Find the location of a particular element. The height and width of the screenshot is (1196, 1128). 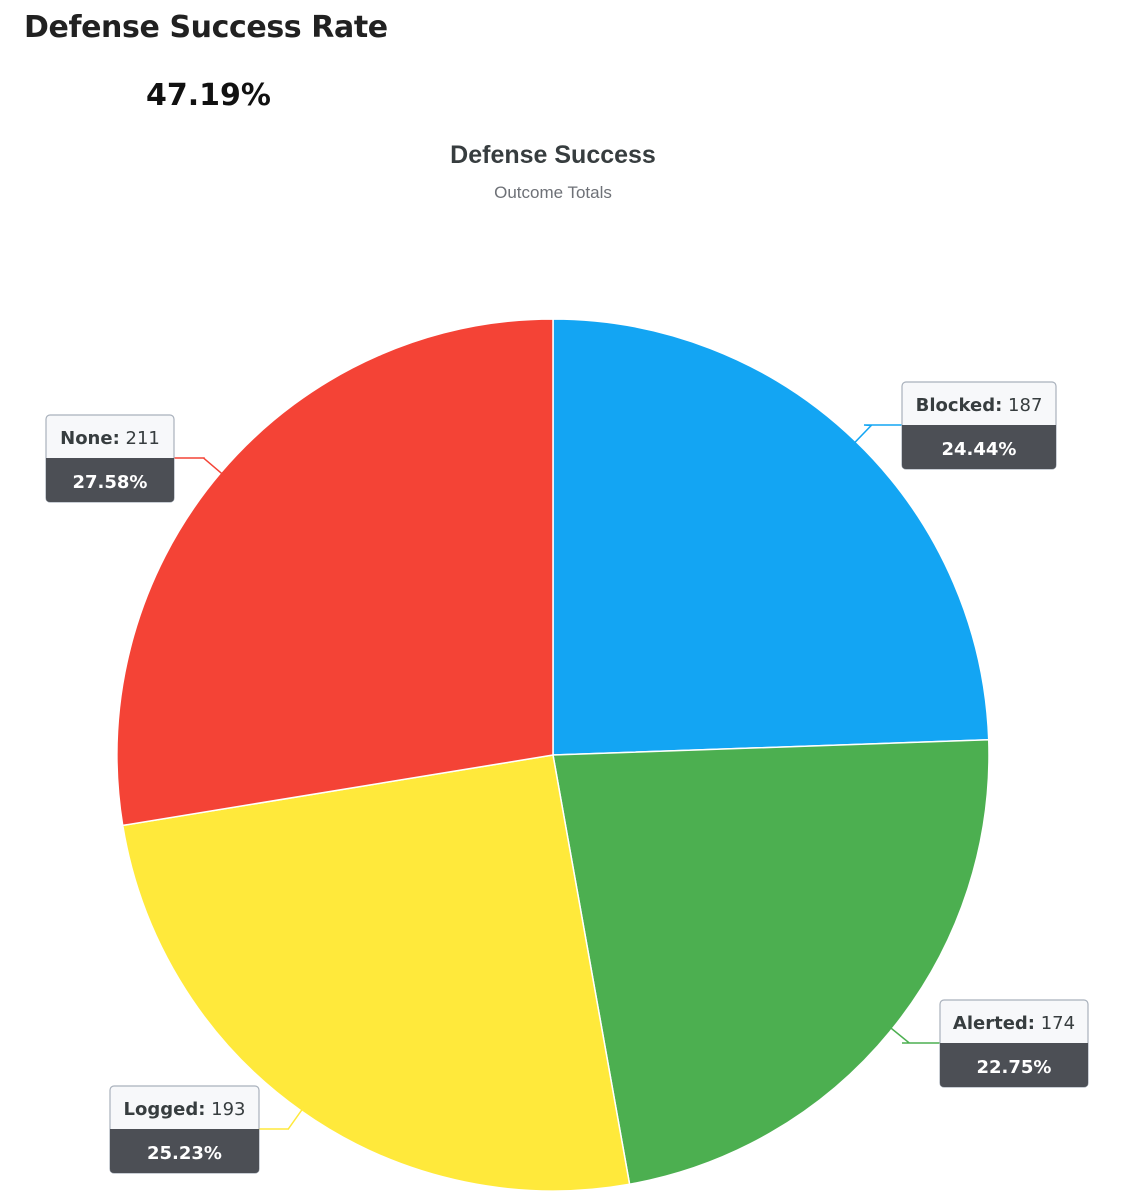

slice-name-blocked: Blocked: 187 is located at coordinates (979, 405).